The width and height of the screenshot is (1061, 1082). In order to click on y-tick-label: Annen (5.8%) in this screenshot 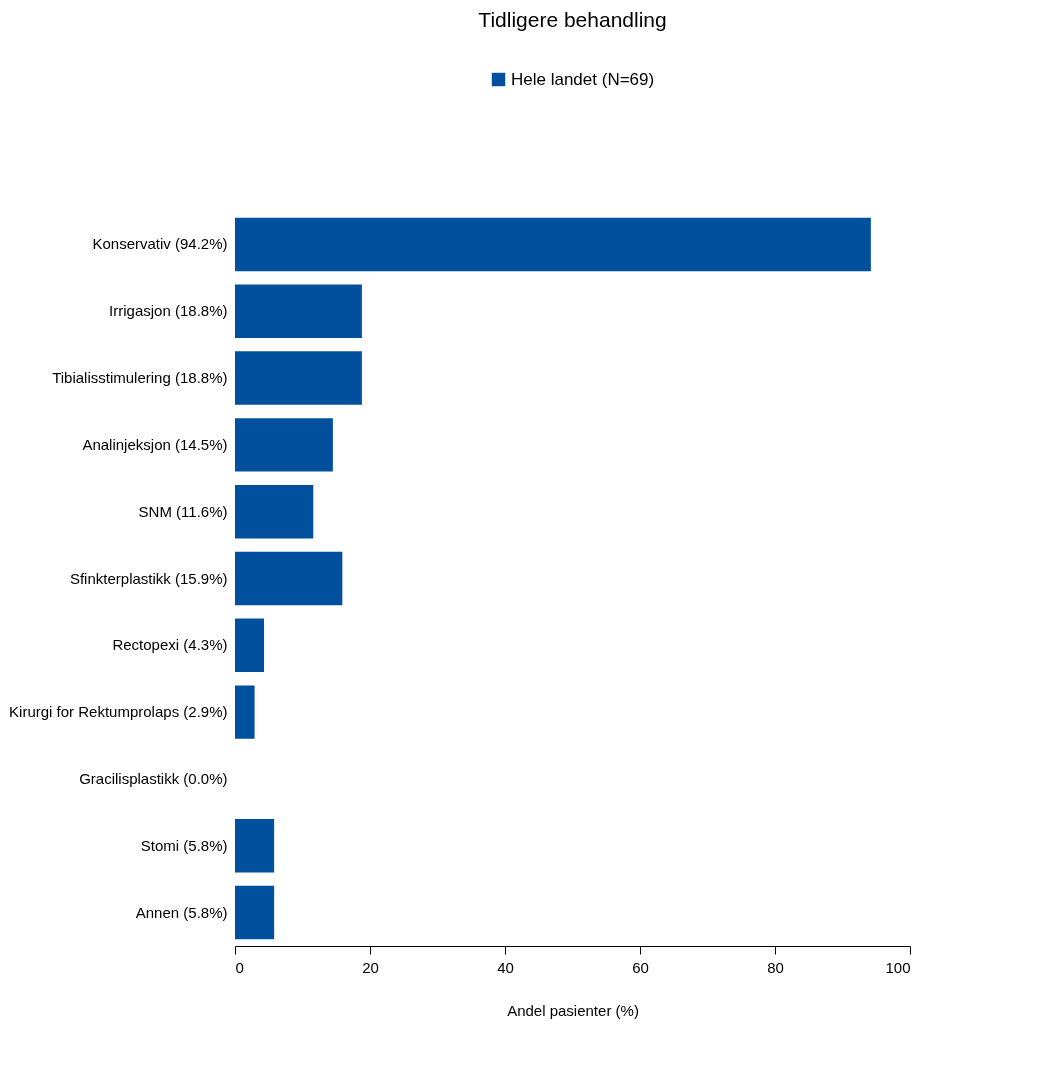, I will do `click(181, 912)`.